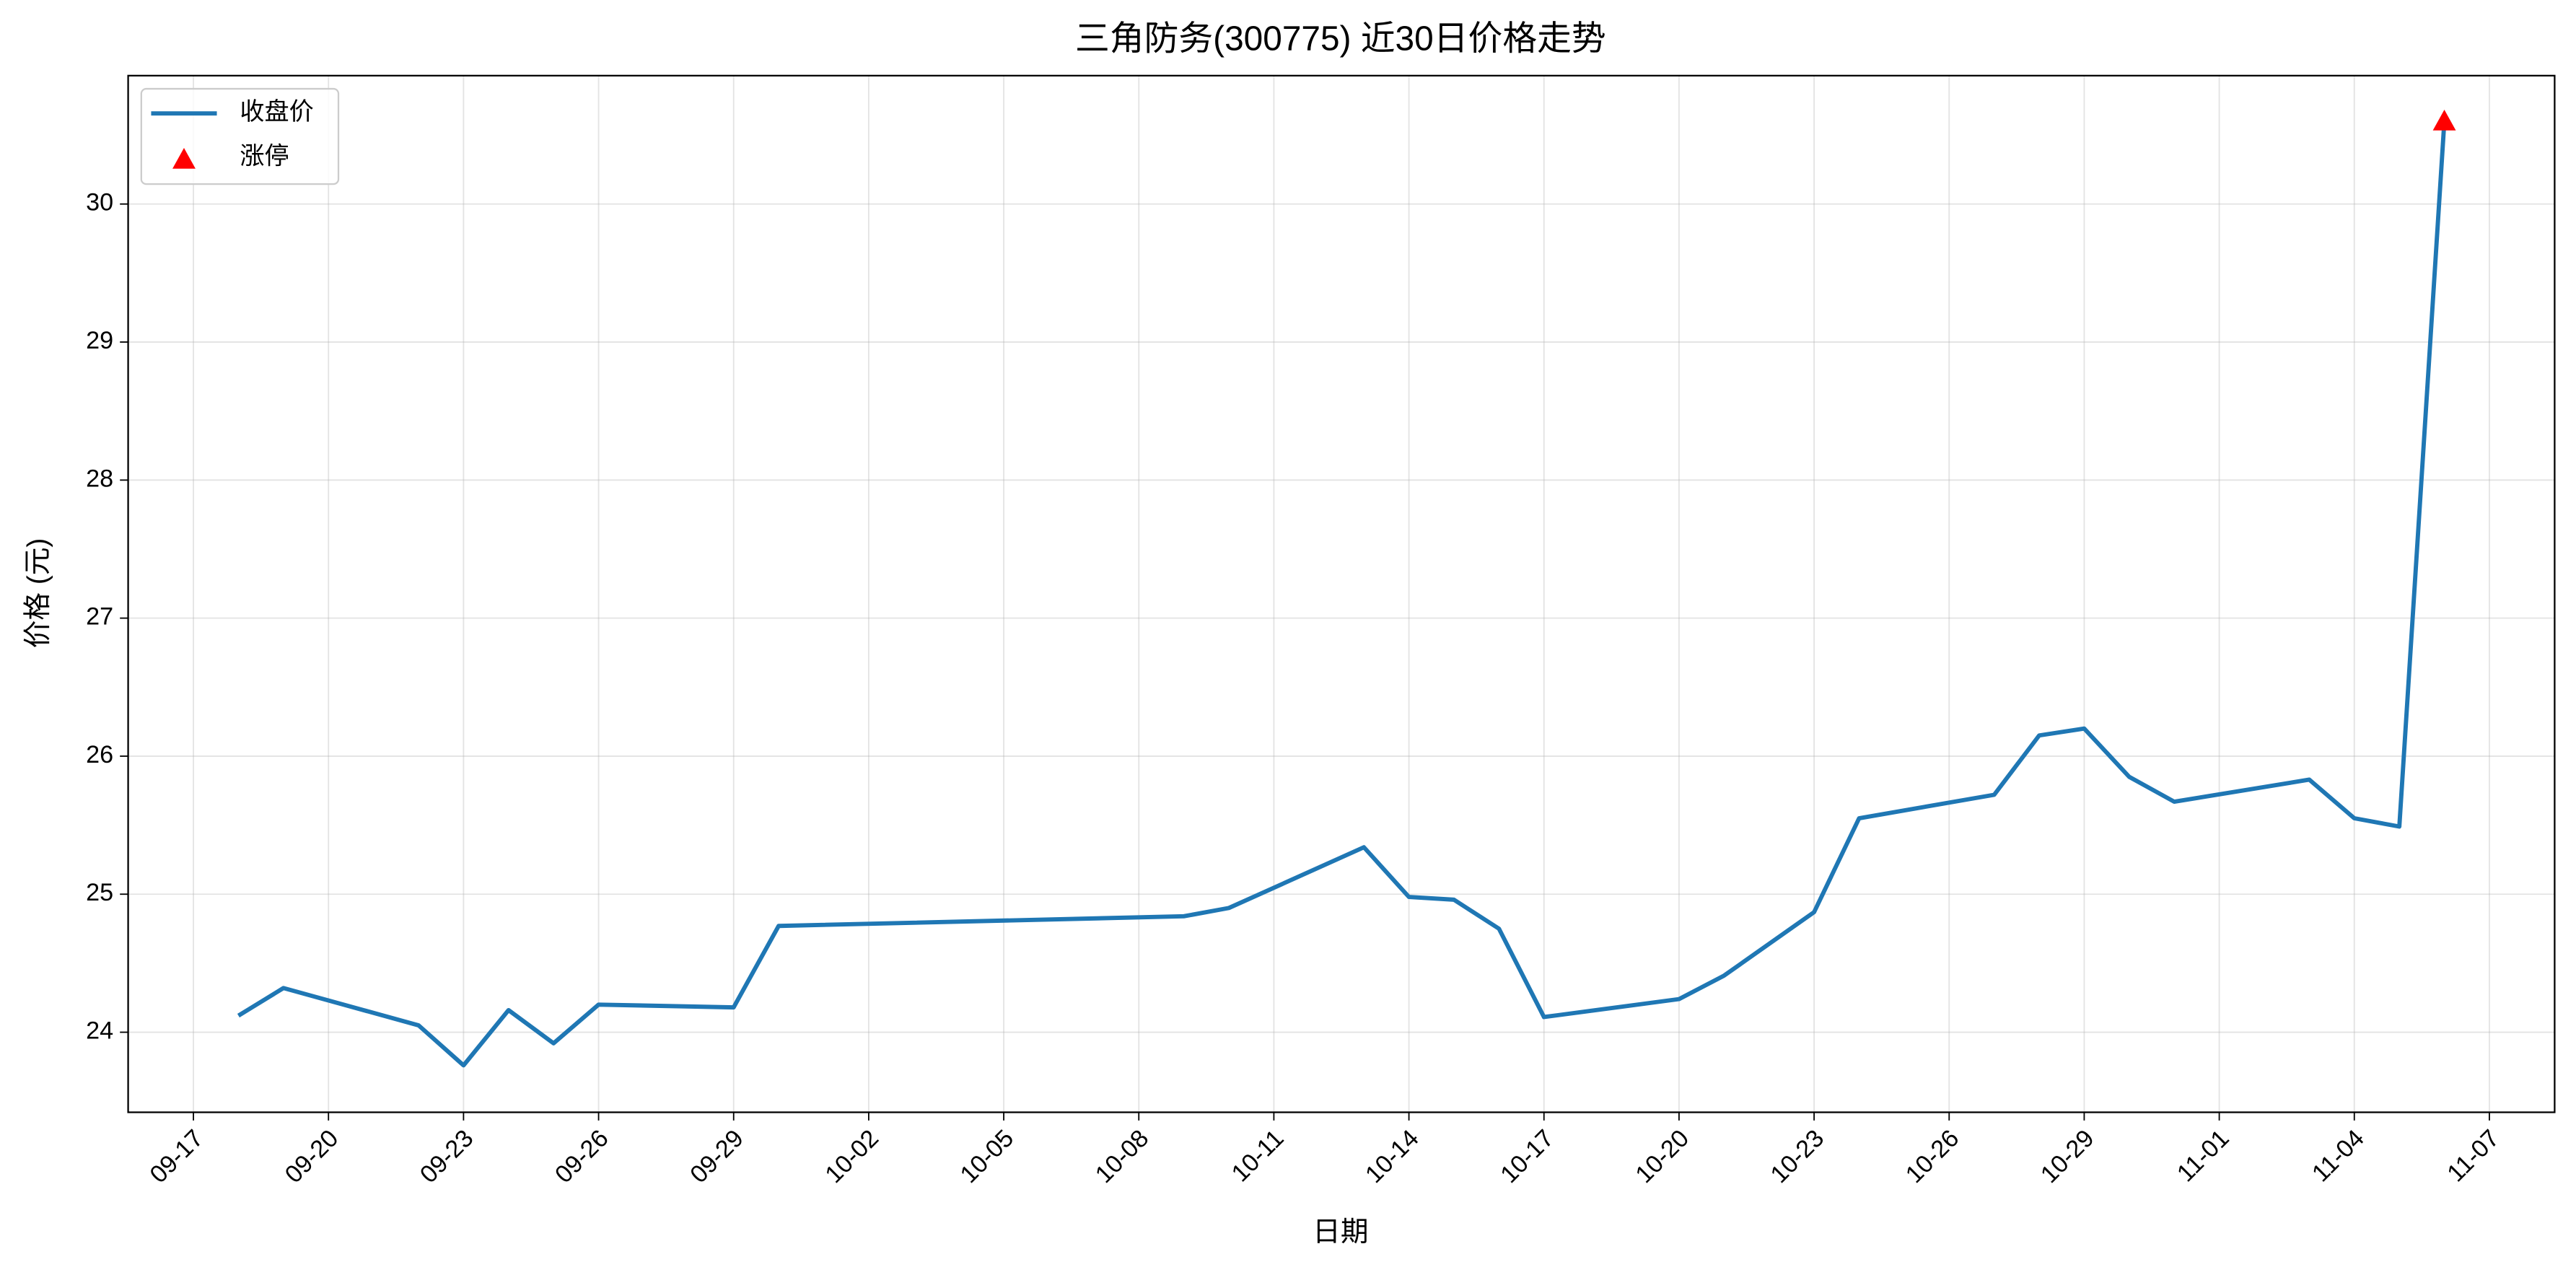  I want to click on x-tick-label: 10-11, so click(1258, 1157).